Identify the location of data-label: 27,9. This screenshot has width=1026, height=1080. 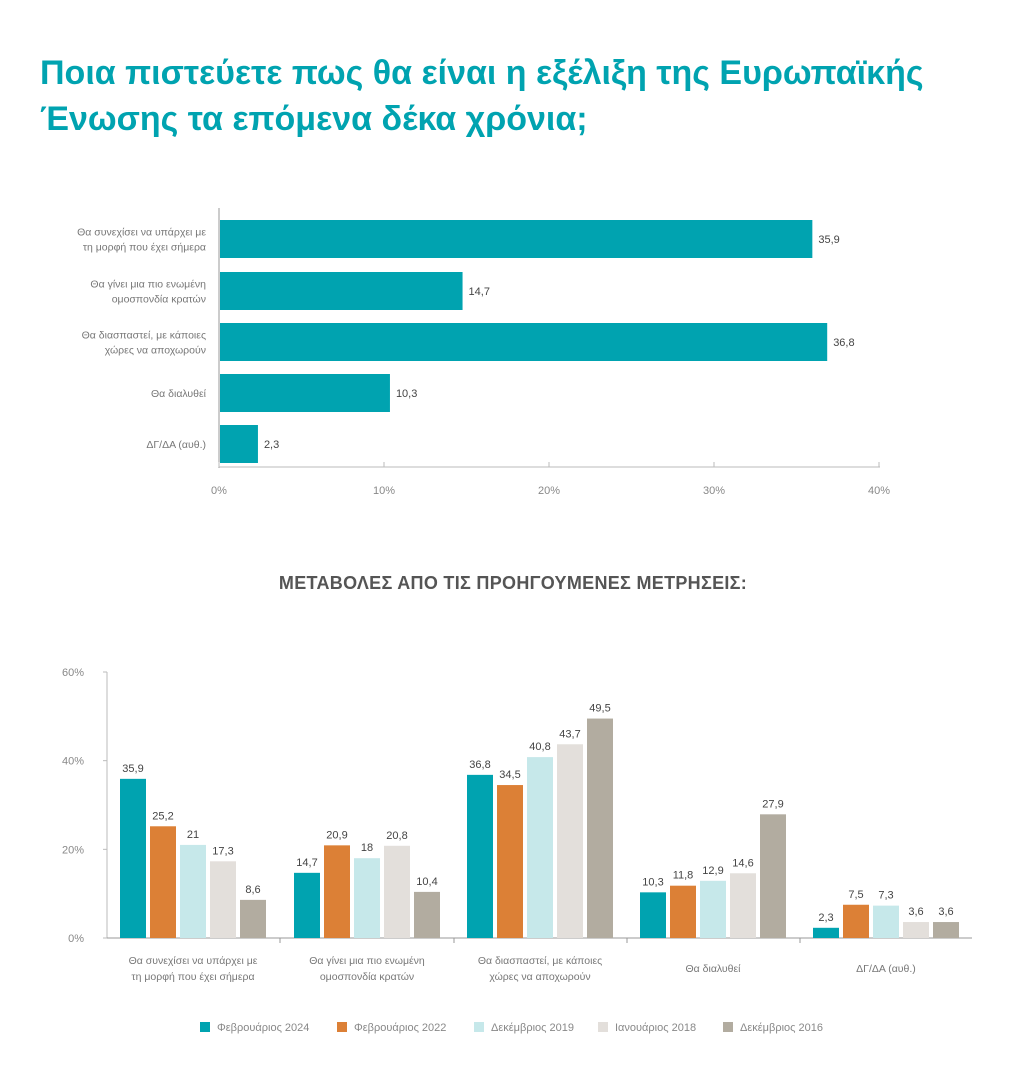
(772, 804).